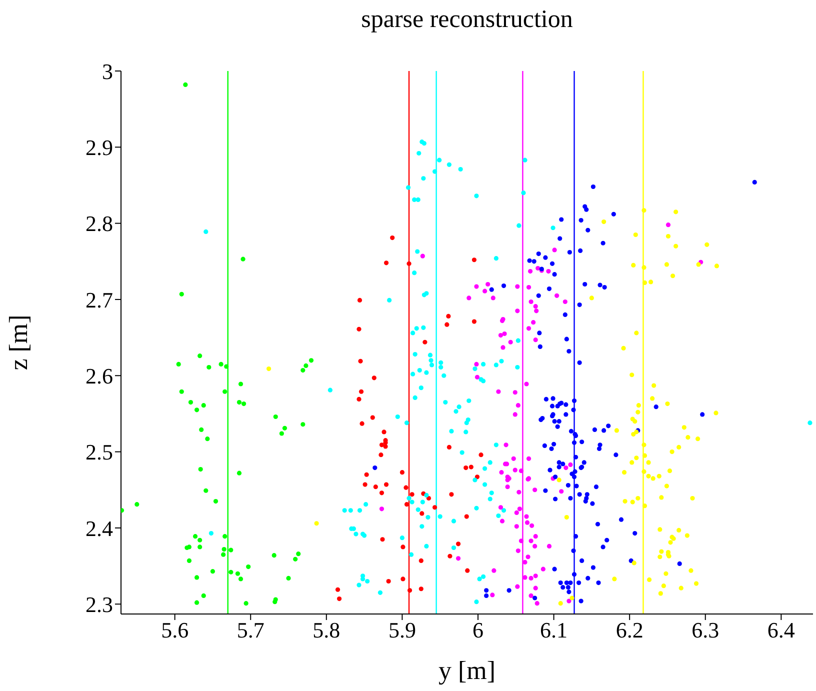 This screenshot has width=816, height=691. Describe the element at coordinates (99, 375) in the screenshot. I see `y-tick-label: 2.6` at that location.